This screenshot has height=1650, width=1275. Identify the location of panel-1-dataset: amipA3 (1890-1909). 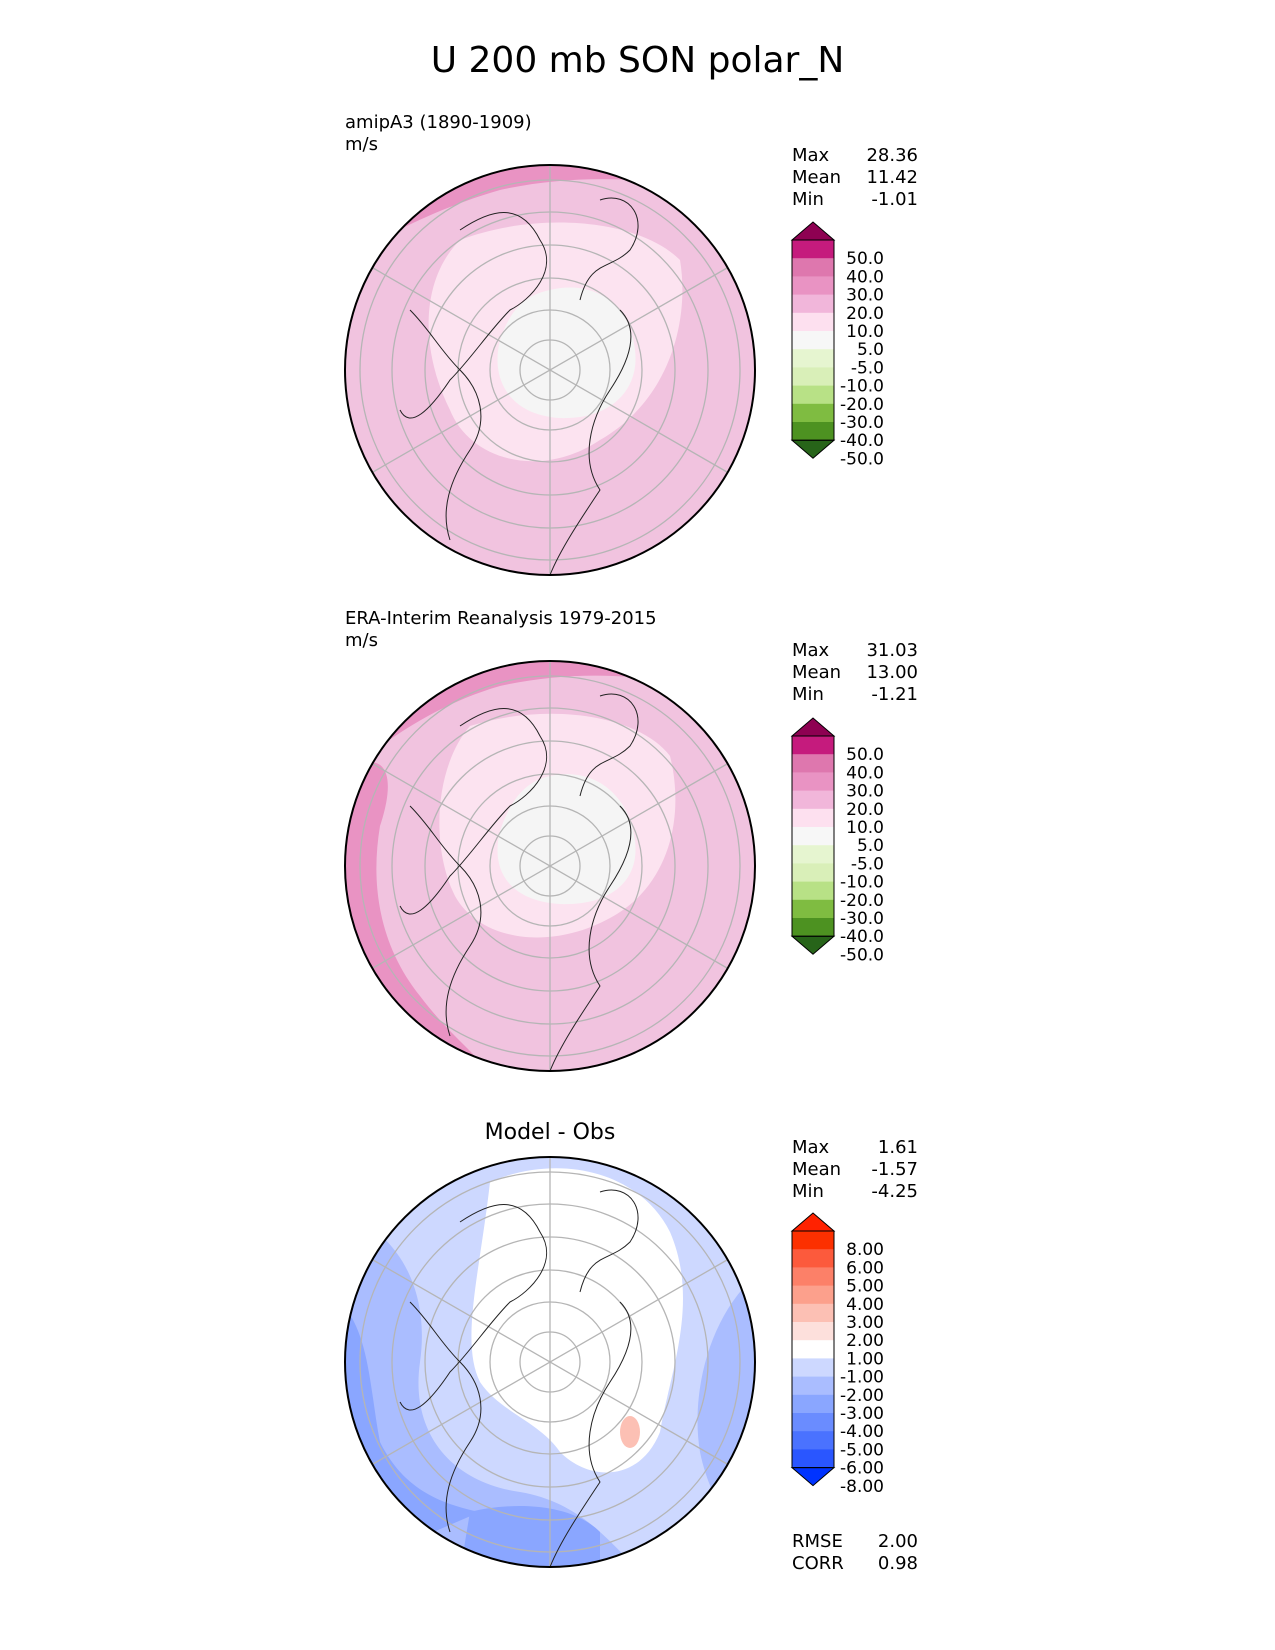
(438, 122).